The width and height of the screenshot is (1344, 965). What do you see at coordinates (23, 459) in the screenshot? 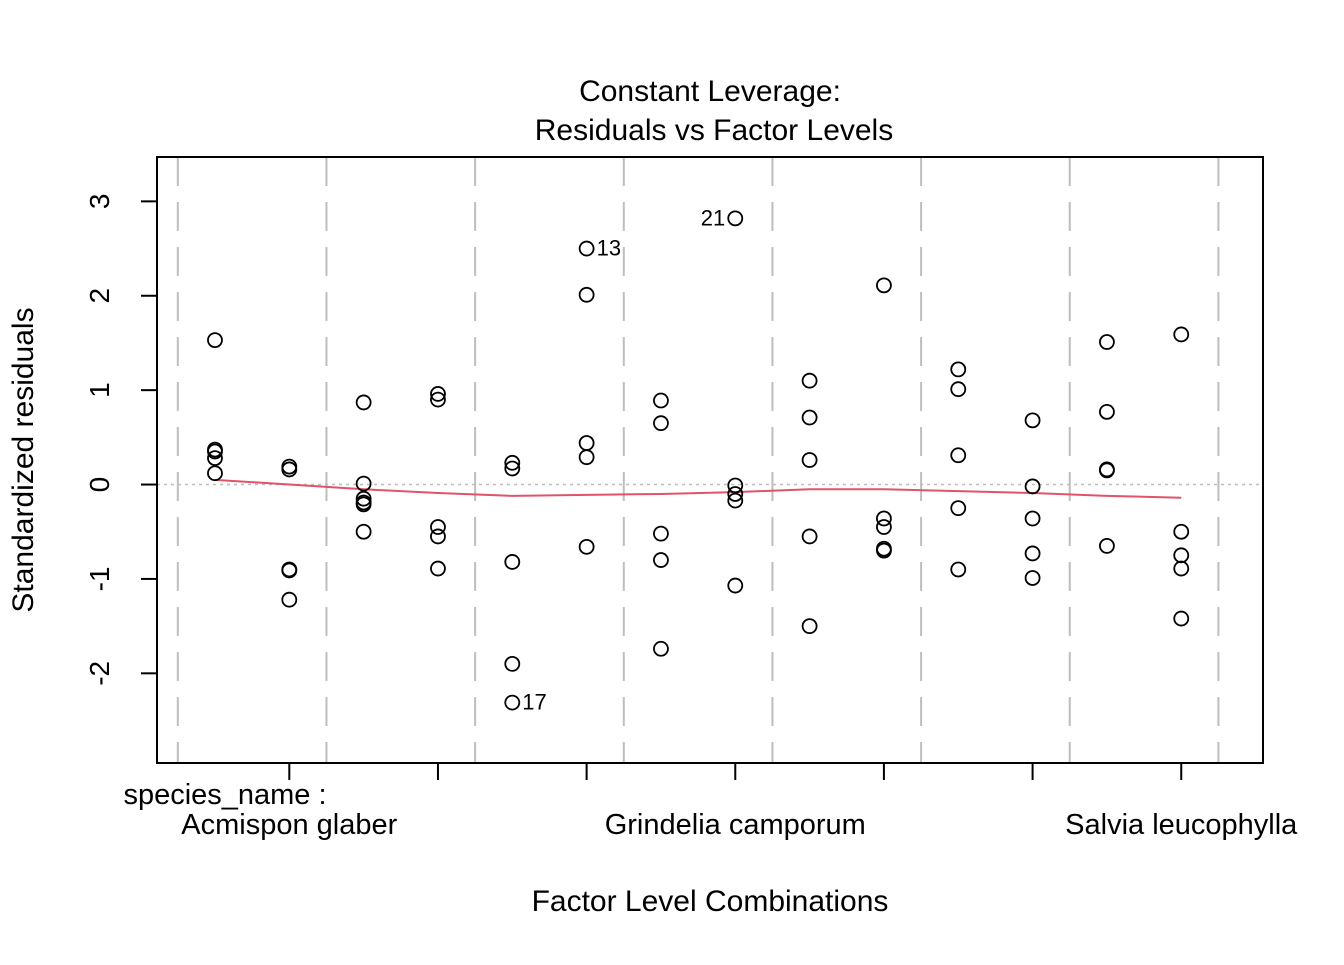
I see `y-axis-title: Standardized residuals` at bounding box center [23, 459].